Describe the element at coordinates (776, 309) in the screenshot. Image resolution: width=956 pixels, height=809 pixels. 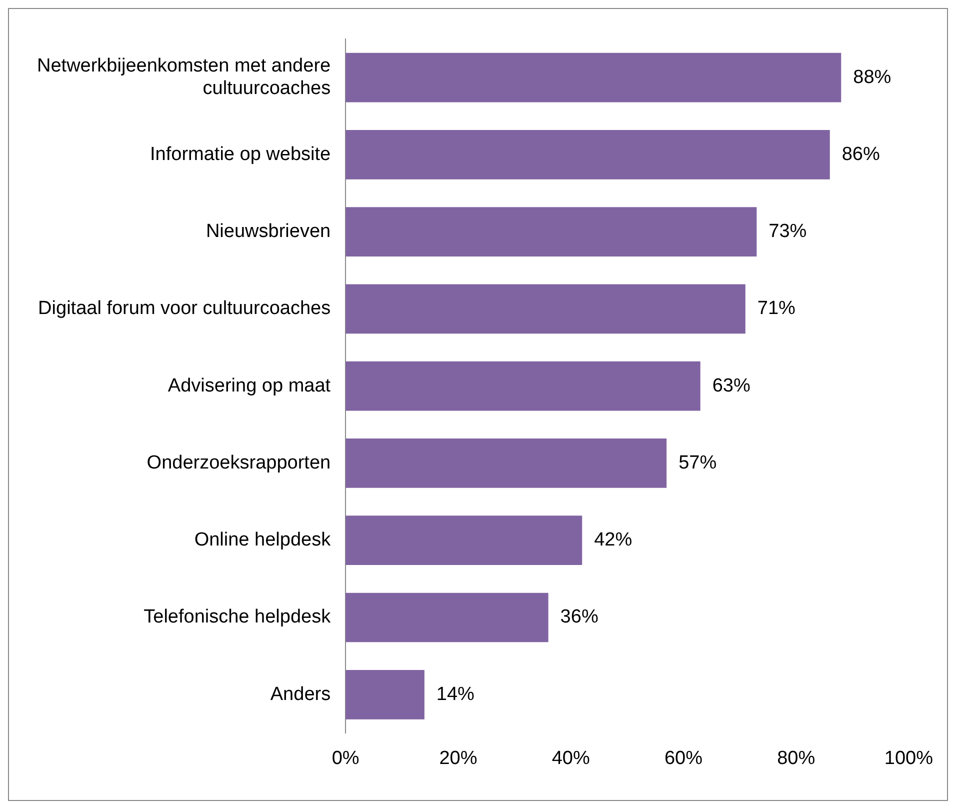
I see `data-label: 71%` at that location.